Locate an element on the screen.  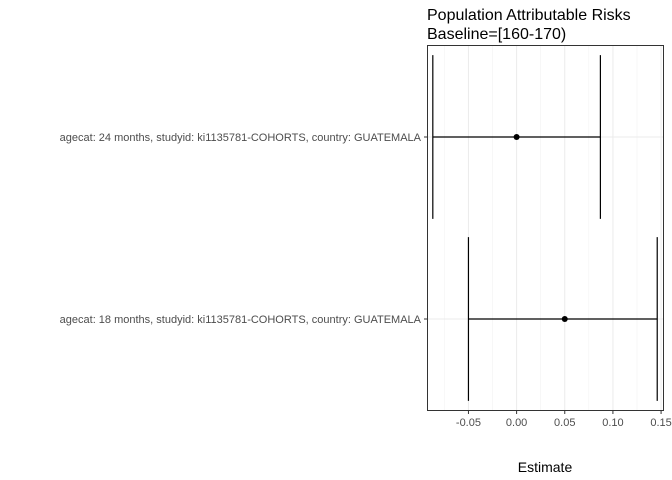
x-axis: -0.05 0.00 0.05 0.10 0.15 is located at coordinates (564, 419).